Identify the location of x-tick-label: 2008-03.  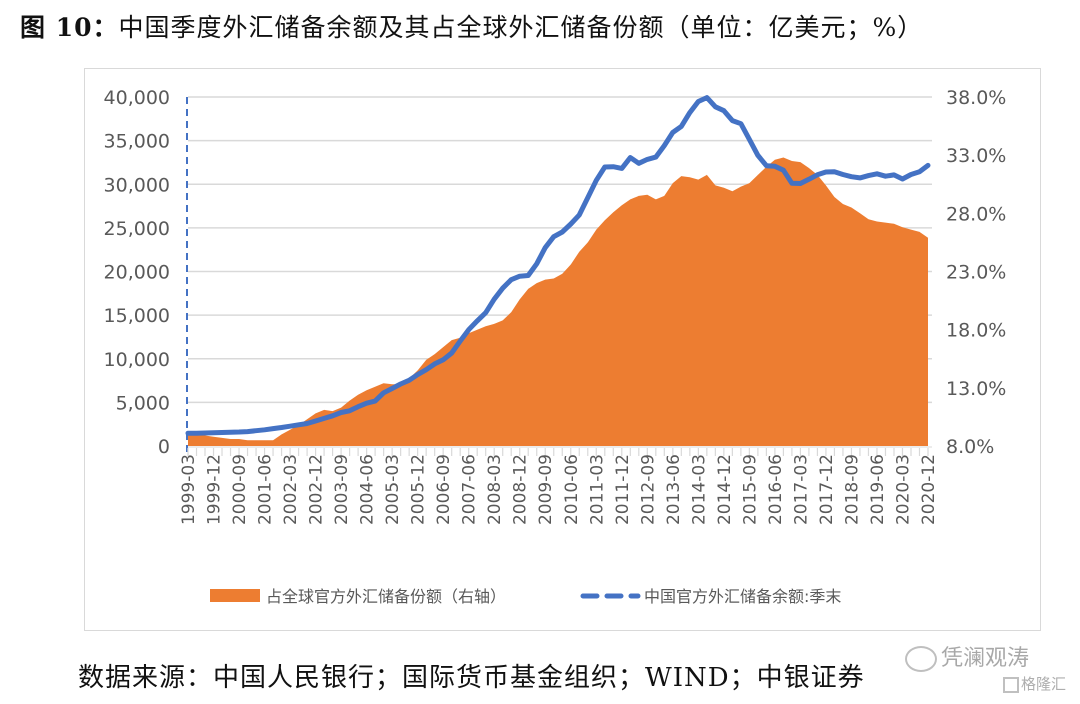
(495, 489).